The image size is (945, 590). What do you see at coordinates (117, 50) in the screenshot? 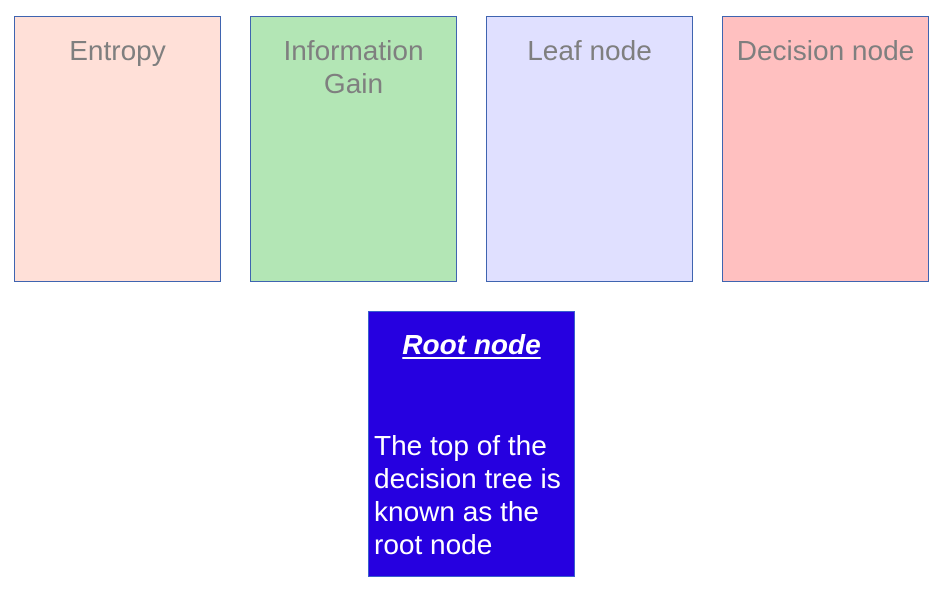
I see `entropy-card-title: Entropy` at bounding box center [117, 50].